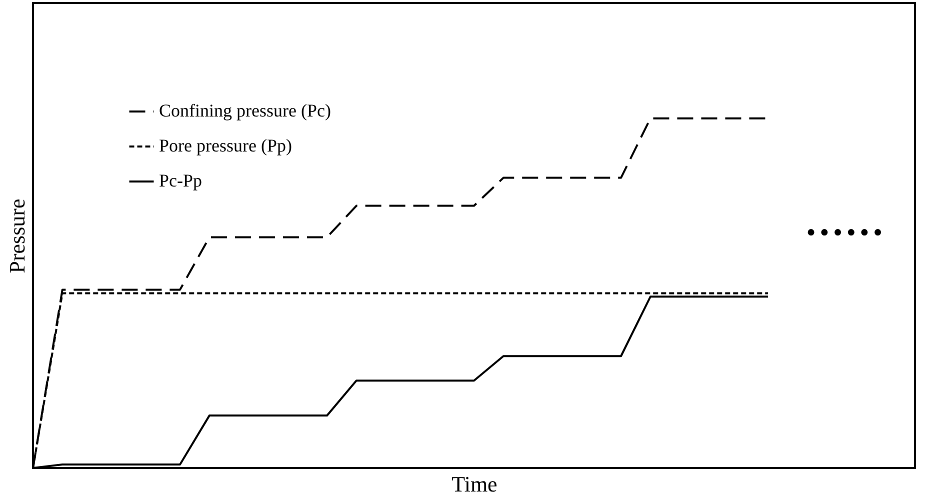  Describe the element at coordinates (17, 236) in the screenshot. I see `y-axis-title: Pressure` at that location.